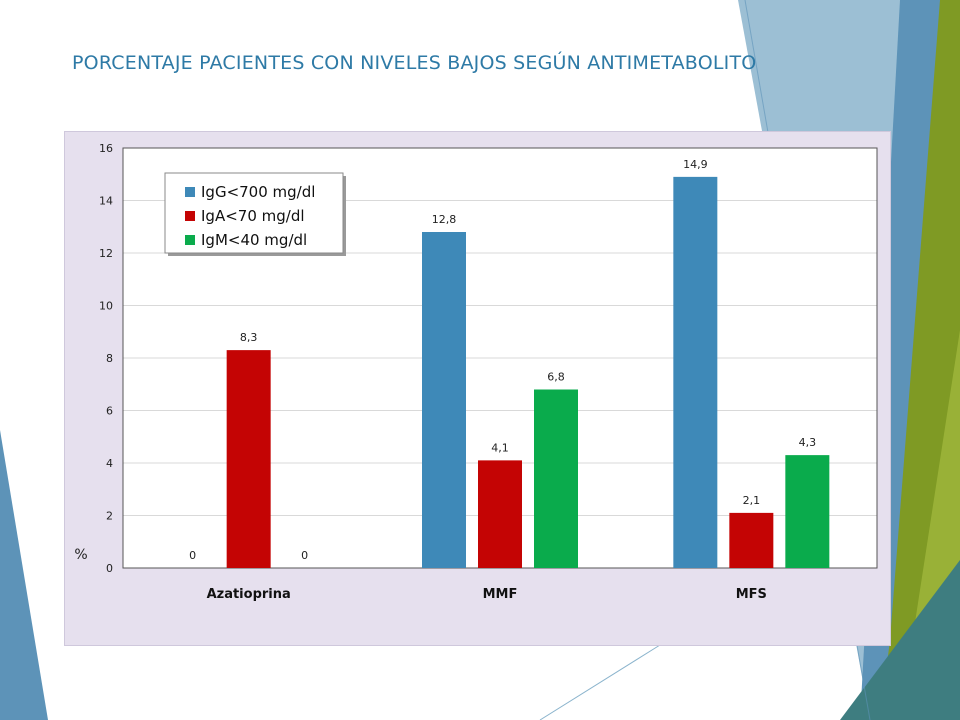 The image size is (960, 720). I want to click on data-label: 4,3, so click(808, 442).